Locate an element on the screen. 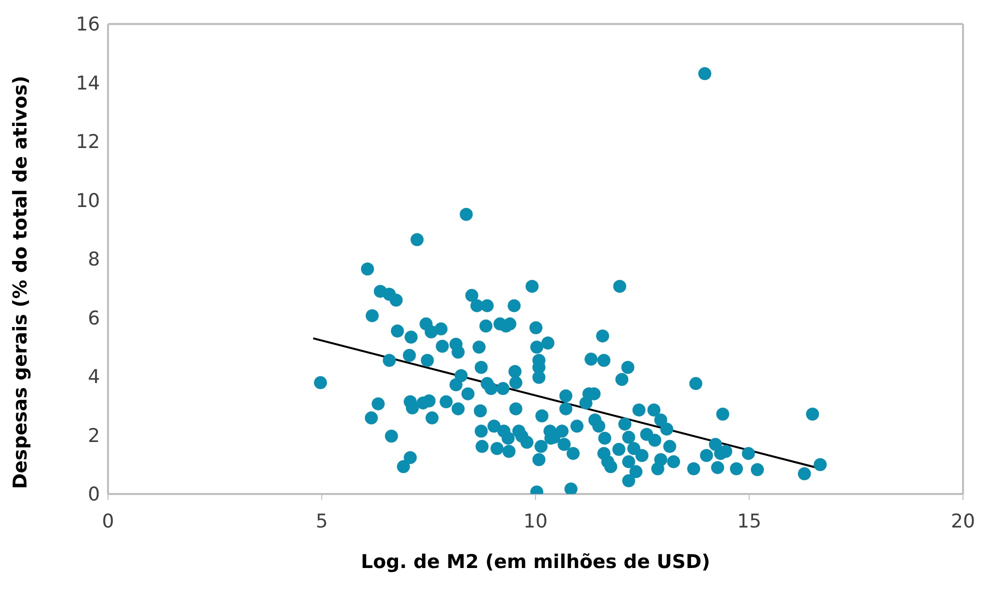 The width and height of the screenshot is (985, 594). x-axis-title: Log. de M2 (em milhões de USD) is located at coordinates (535, 562).